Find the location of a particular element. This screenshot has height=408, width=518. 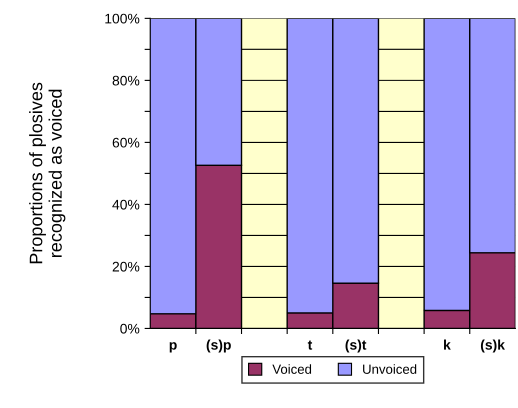

y-tick-label: 40% is located at coordinates (126, 205).